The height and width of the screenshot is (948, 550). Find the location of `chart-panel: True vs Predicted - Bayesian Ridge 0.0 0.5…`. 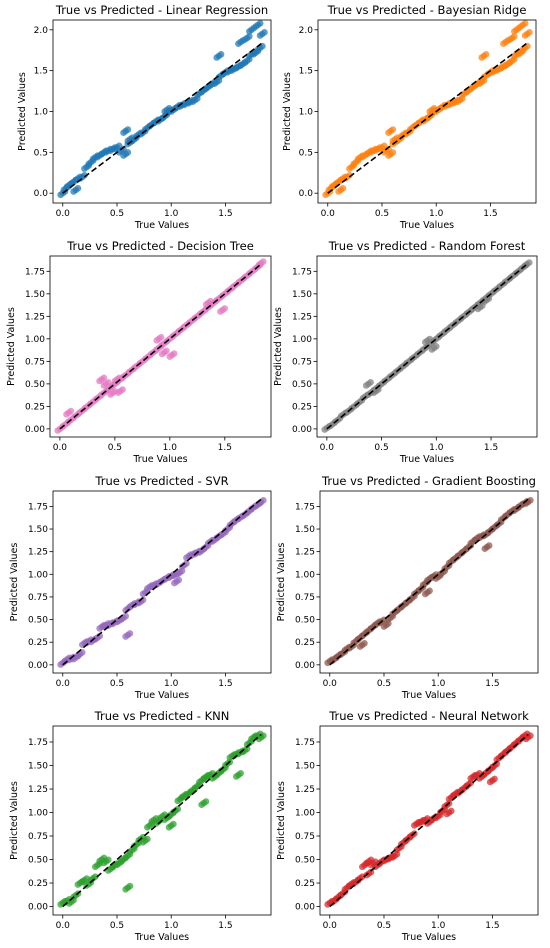

chart-panel: True vs Predicted - Bayesian Ridge 0.0 0.5… is located at coordinates (409, 117).